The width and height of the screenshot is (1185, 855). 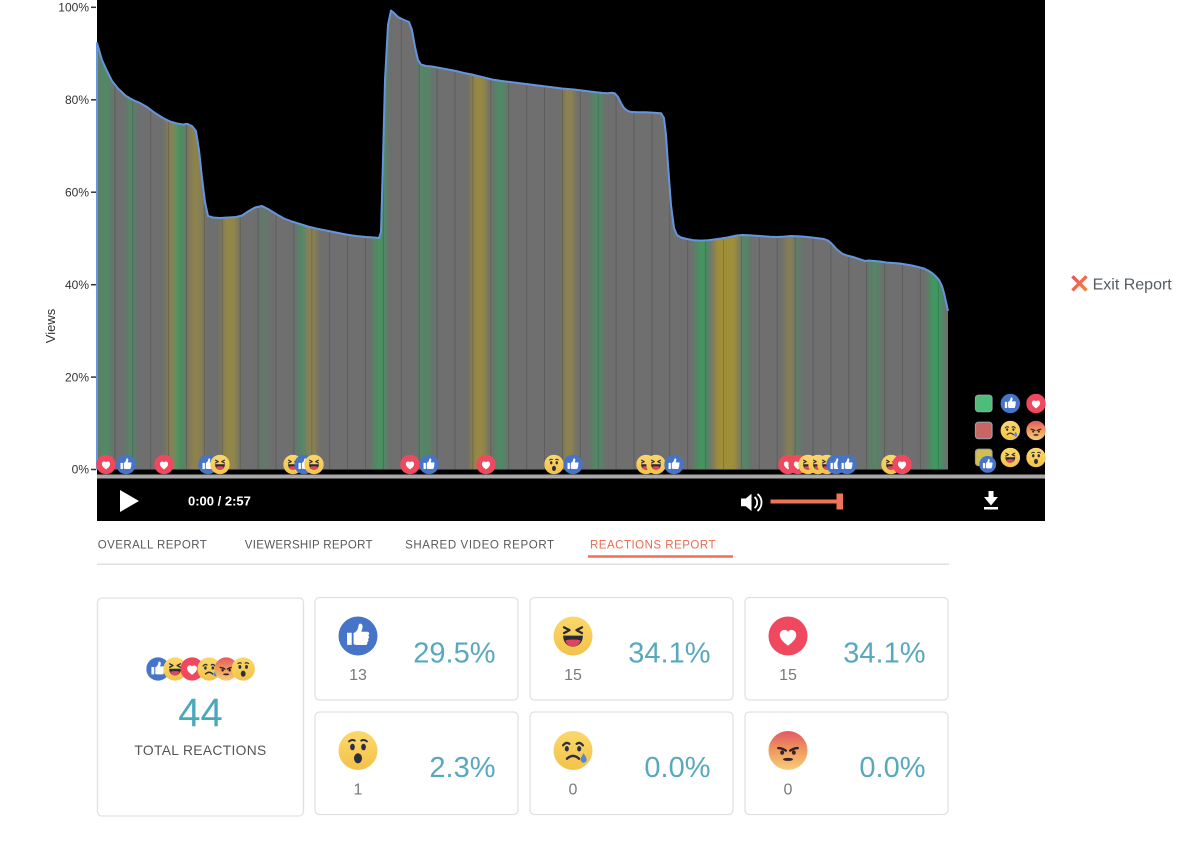 What do you see at coordinates (50, 325) in the screenshot?
I see `svg-text: Views` at bounding box center [50, 325].